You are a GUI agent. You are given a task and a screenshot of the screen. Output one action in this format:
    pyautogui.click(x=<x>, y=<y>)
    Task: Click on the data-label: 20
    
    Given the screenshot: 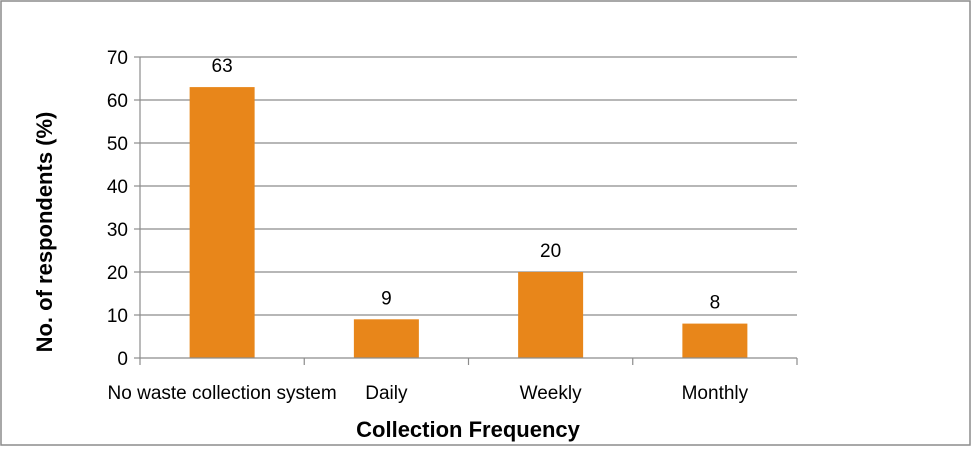 What is the action you would take?
    pyautogui.click(x=550, y=251)
    